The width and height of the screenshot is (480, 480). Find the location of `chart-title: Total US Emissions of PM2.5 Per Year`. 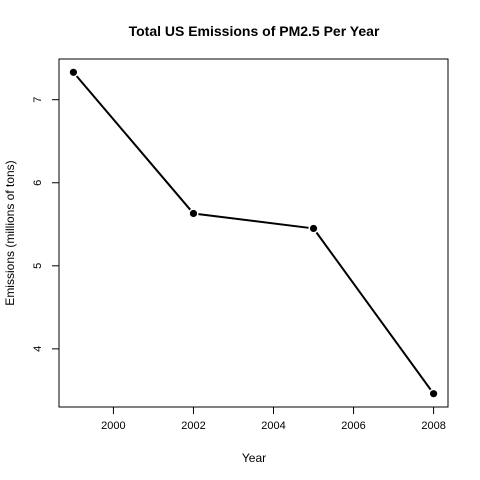

chart-title: Total US Emissions of PM2.5 Per Year is located at coordinates (254, 31).